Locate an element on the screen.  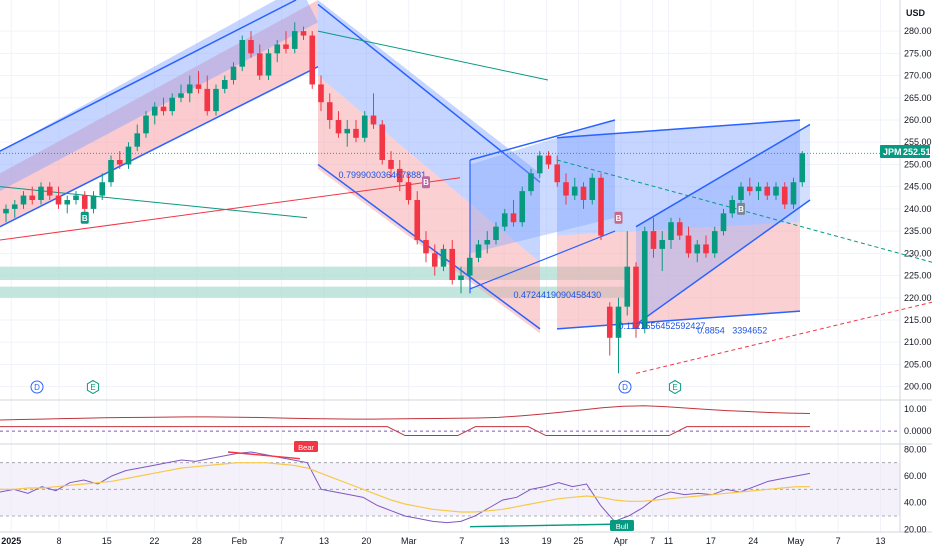
rsi-tick-label: 60.00 is located at coordinates (915, 476).